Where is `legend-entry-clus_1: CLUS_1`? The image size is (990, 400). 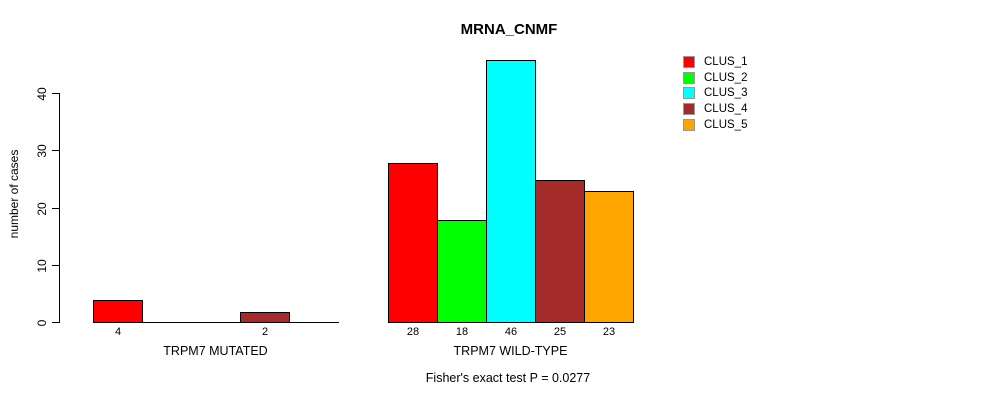
legend-entry-clus_1: CLUS_1 is located at coordinates (715, 62).